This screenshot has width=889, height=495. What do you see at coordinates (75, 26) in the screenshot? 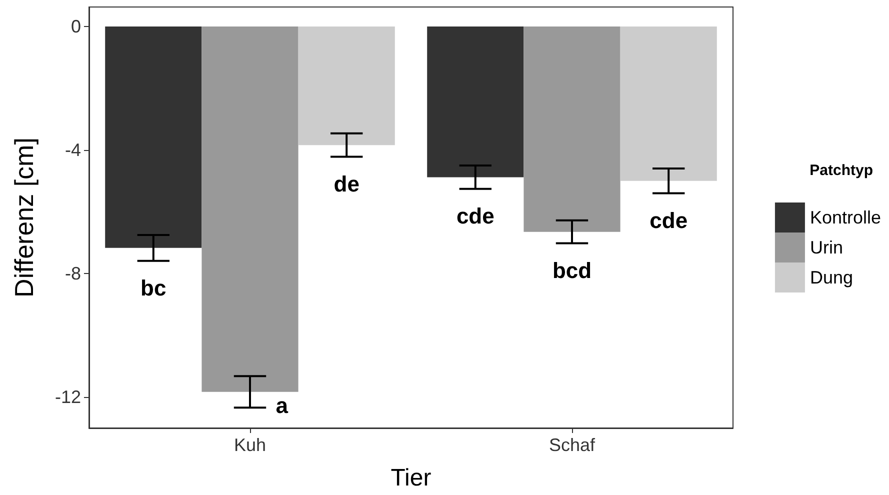
I see `y-tick-label: 0` at bounding box center [75, 26].